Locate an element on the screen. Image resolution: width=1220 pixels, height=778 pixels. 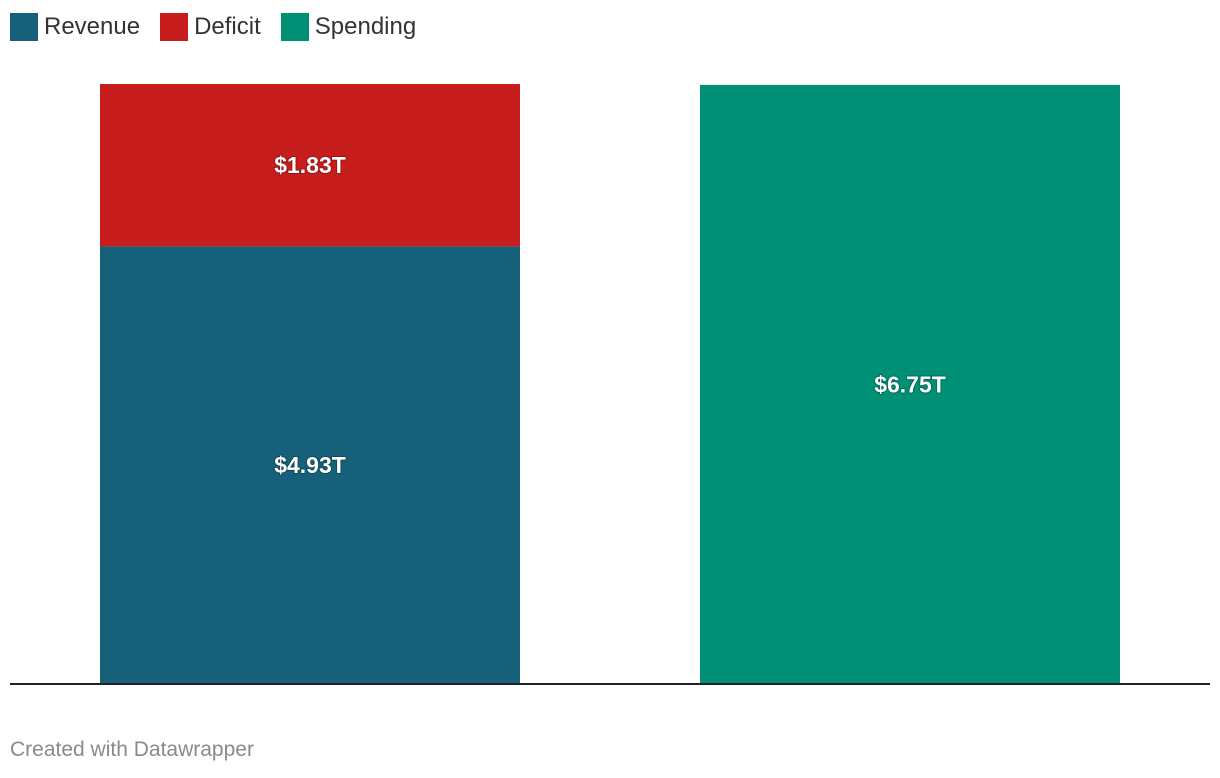
chart-legend: Revenue Deficit Spending is located at coordinates (223, 27).